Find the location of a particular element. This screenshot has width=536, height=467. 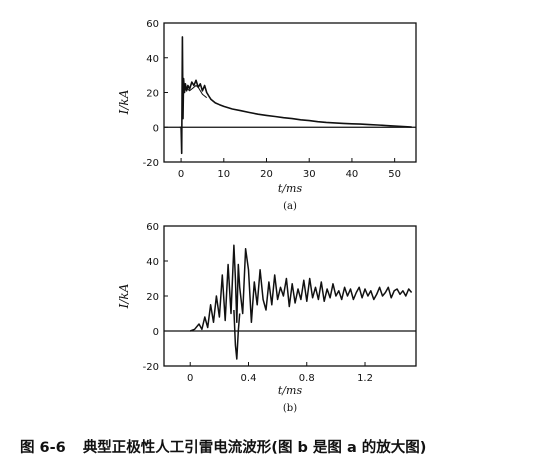

x-tick-label: 1.2 is located at coordinates (365, 378).